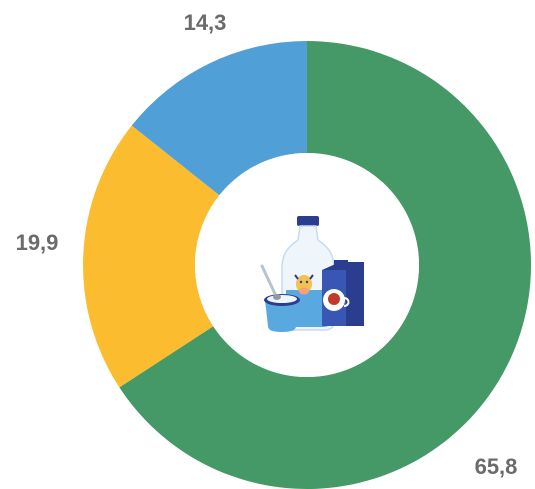  I want to click on label-slice-3: 14,3, so click(205, 22).